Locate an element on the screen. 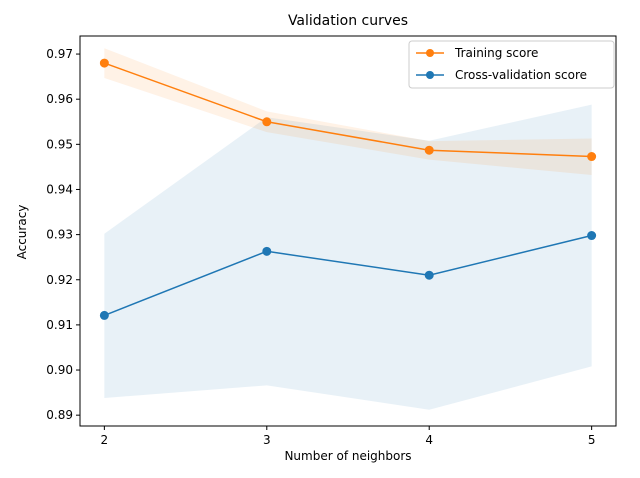  legend-box is located at coordinates (511, 64).